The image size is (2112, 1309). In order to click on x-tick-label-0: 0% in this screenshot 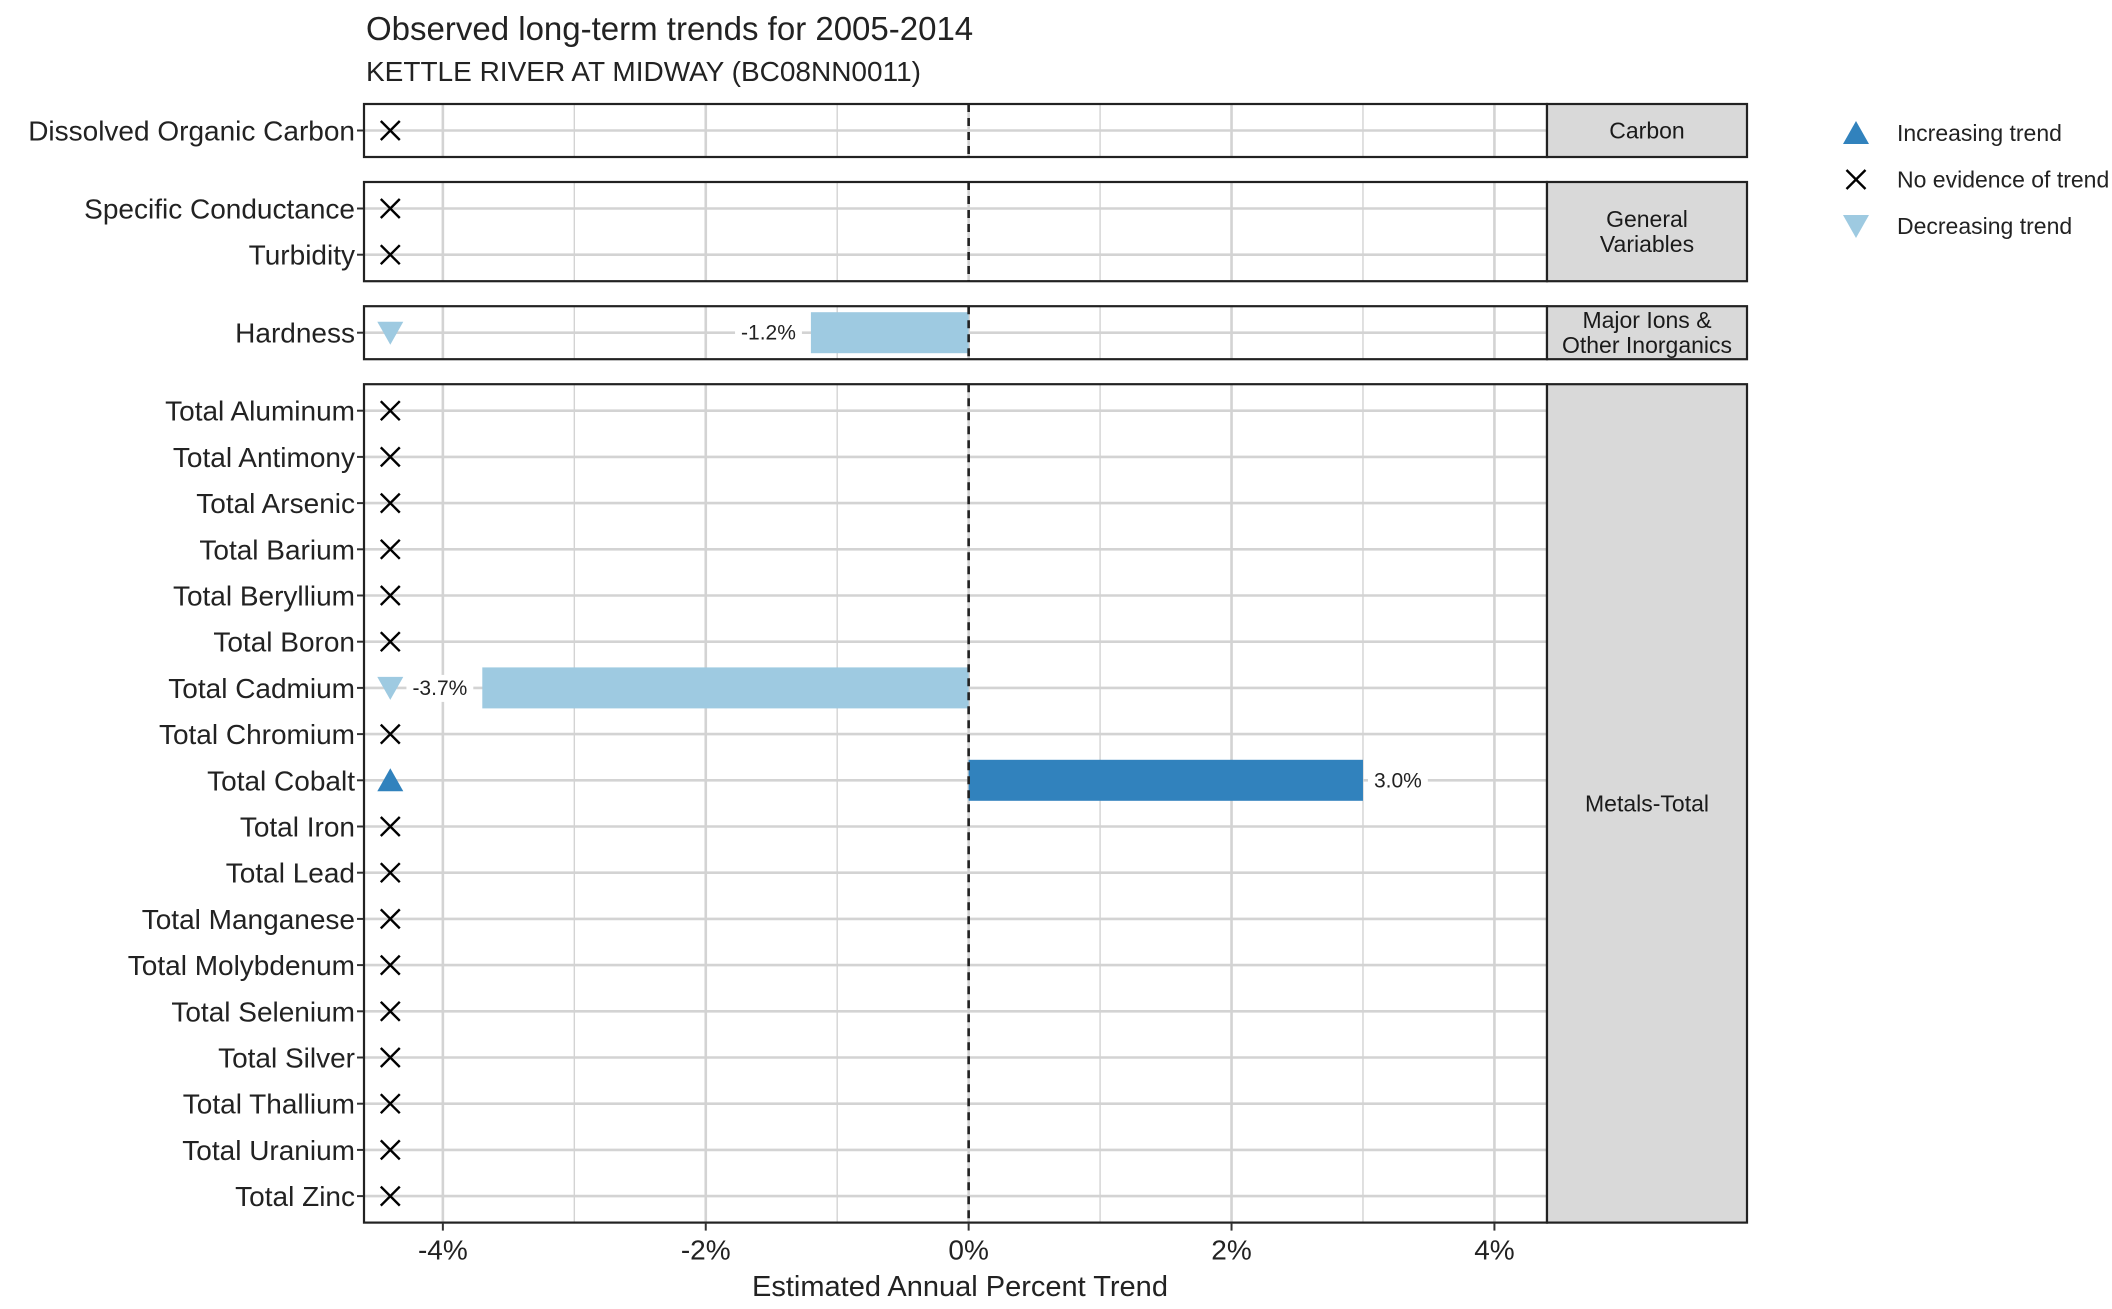, I will do `click(968, 1250)`.